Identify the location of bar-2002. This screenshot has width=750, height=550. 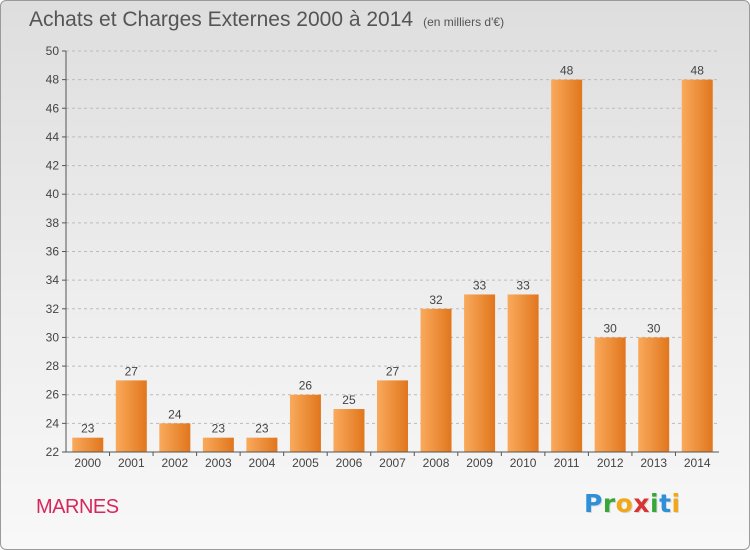
(175, 437).